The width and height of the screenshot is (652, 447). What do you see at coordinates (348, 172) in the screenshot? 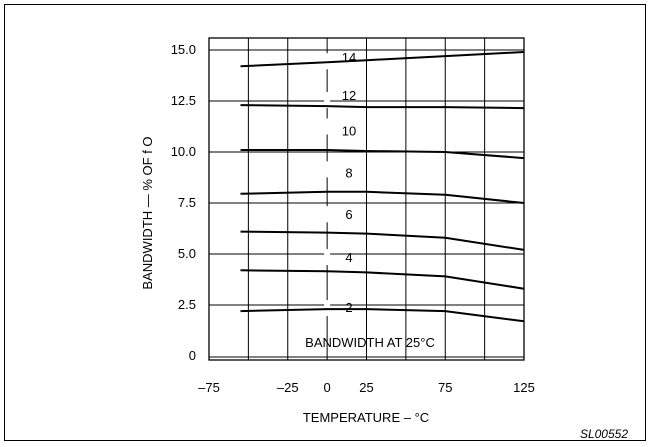
I see `series-label-8: 8` at bounding box center [348, 172].